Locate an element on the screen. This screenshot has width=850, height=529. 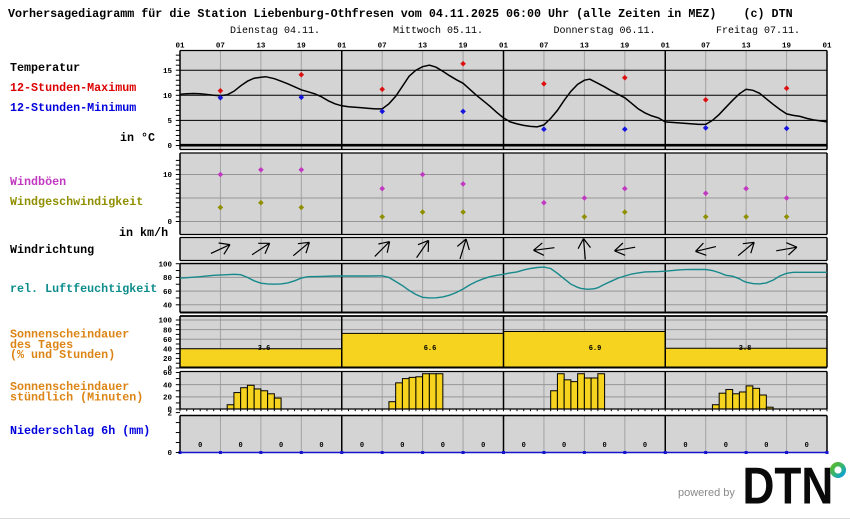
svg-text: Windböen is located at coordinates (38, 182).